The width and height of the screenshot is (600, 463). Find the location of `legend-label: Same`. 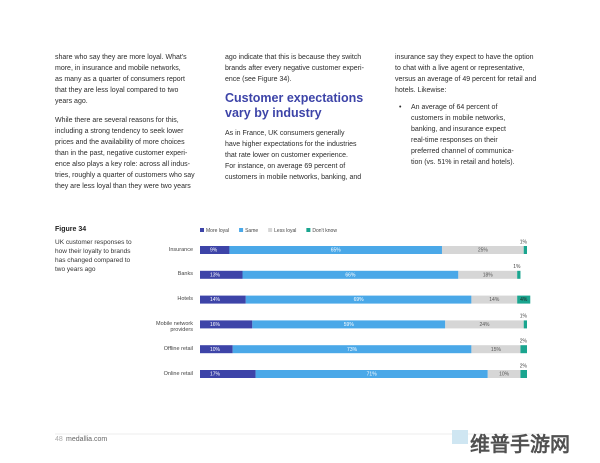

legend-label: Same is located at coordinates (251, 231).